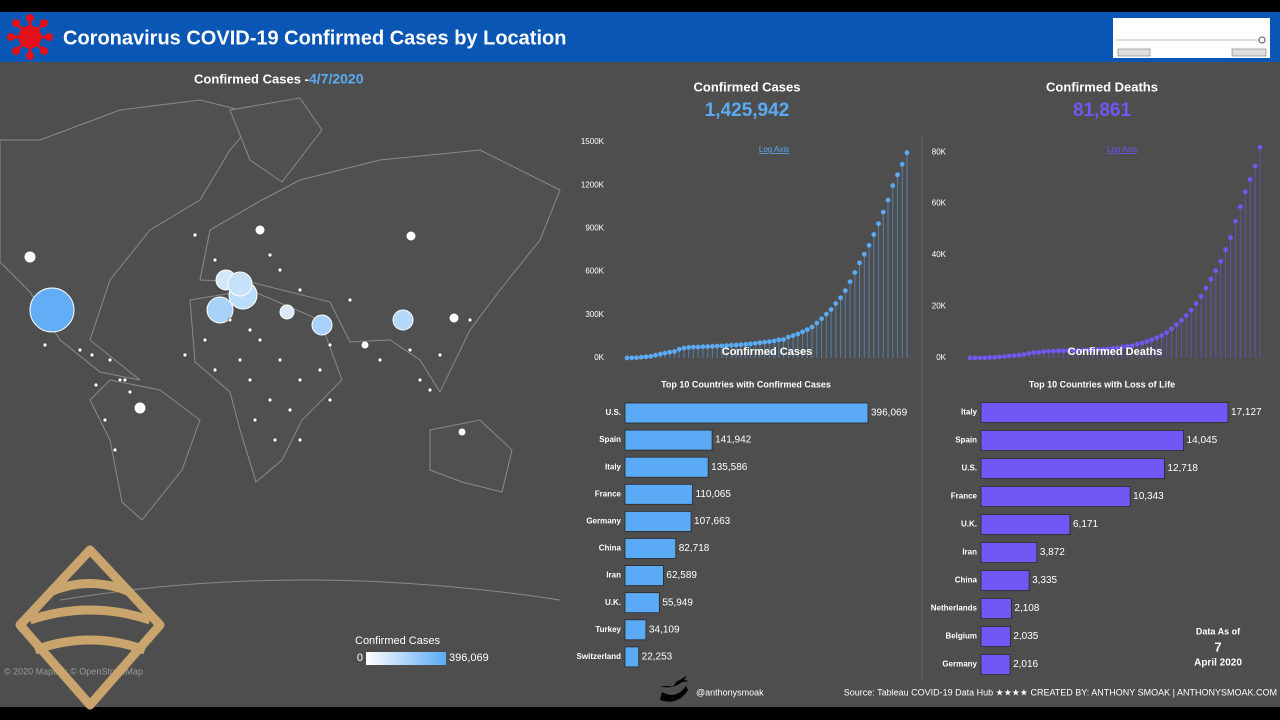  I want to click on footer-handle: @anthonysmoak, so click(730, 692).